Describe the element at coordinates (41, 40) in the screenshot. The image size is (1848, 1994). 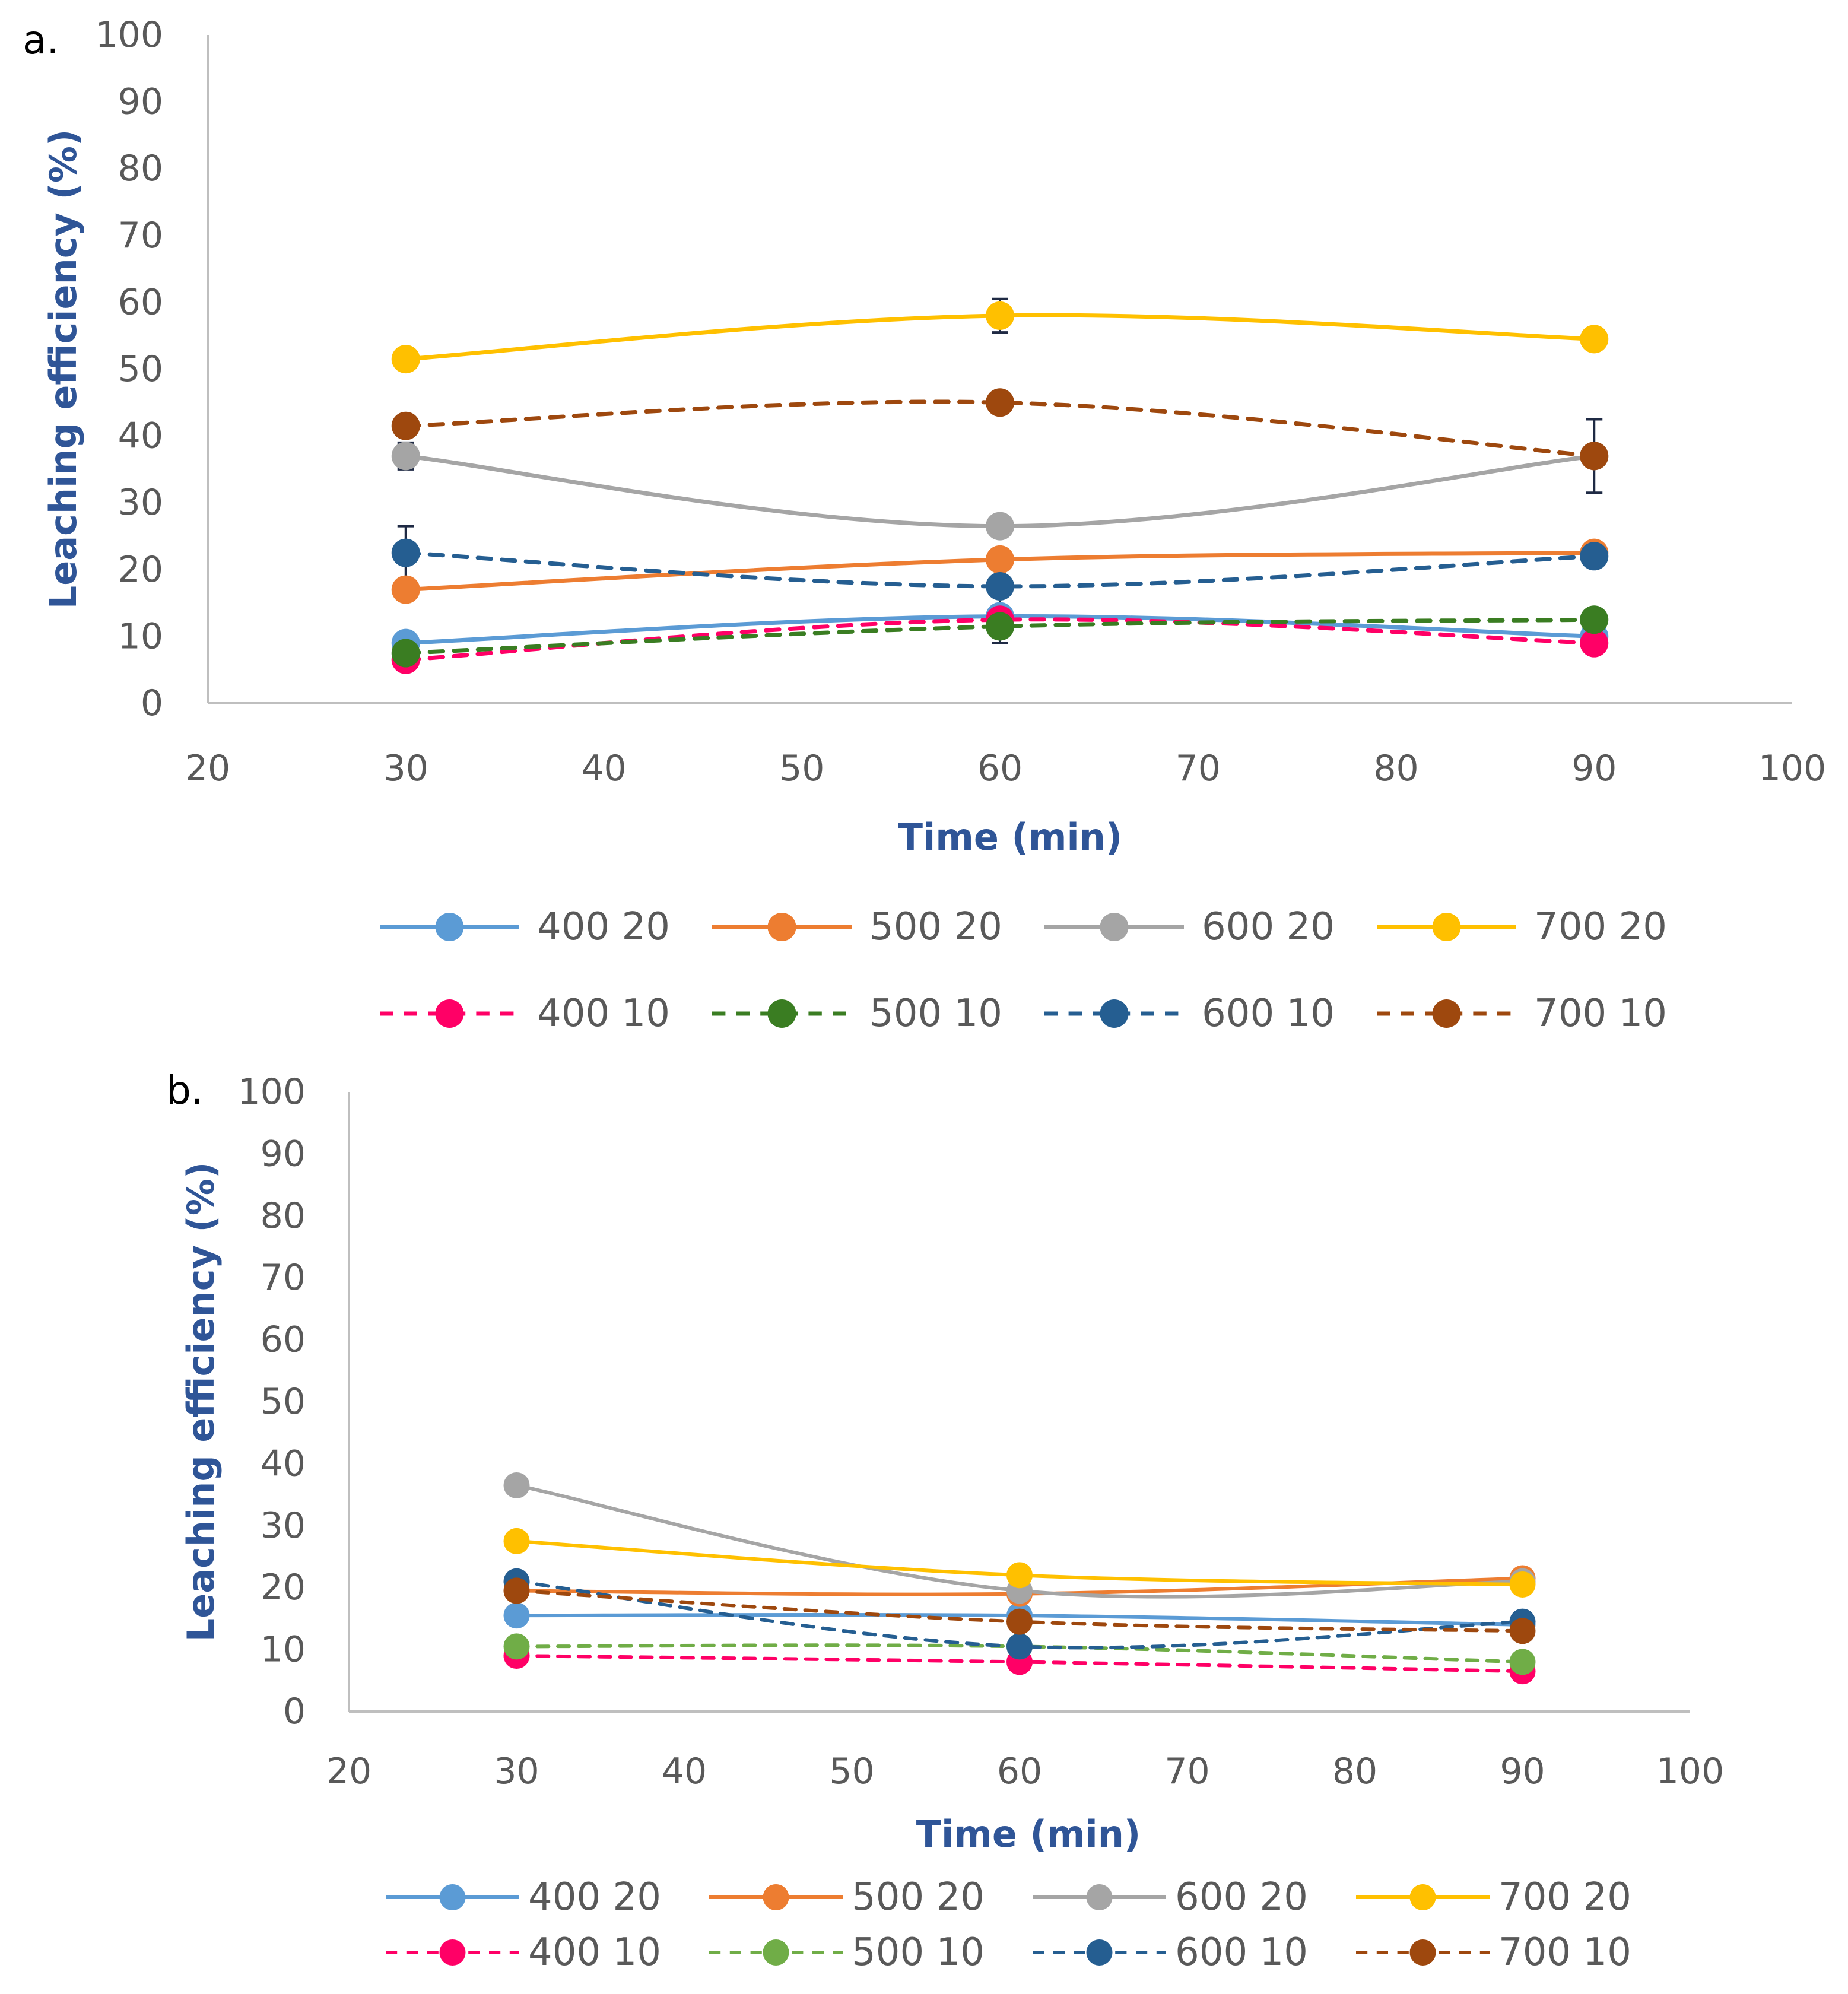
I see `panel-label: a.` at that location.